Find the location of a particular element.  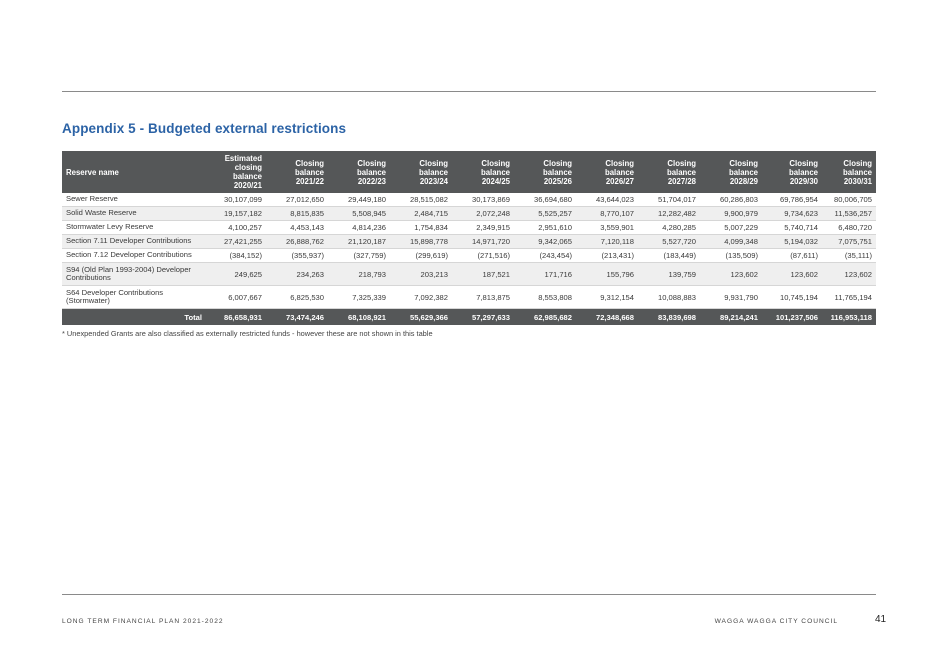

balance-cell: 155,796 is located at coordinates (607, 274).